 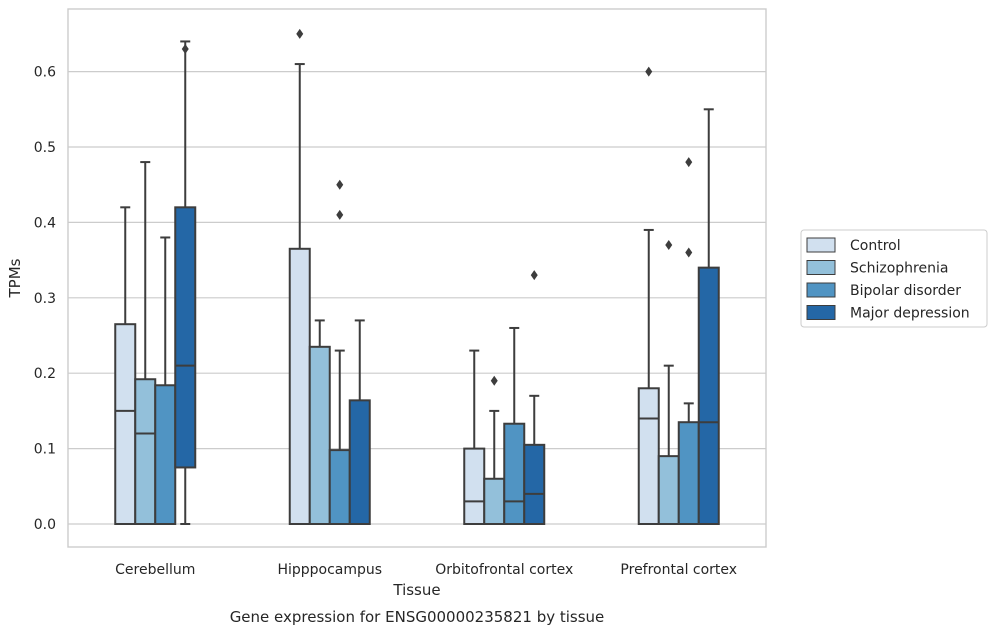 I want to click on y-axis-label: TPMs, so click(x=15, y=278).